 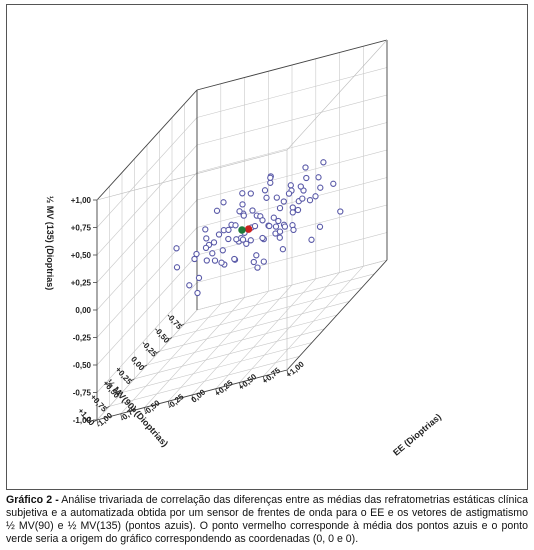 I want to click on caption-label: Gráfico 2 -, so click(x=32, y=500).